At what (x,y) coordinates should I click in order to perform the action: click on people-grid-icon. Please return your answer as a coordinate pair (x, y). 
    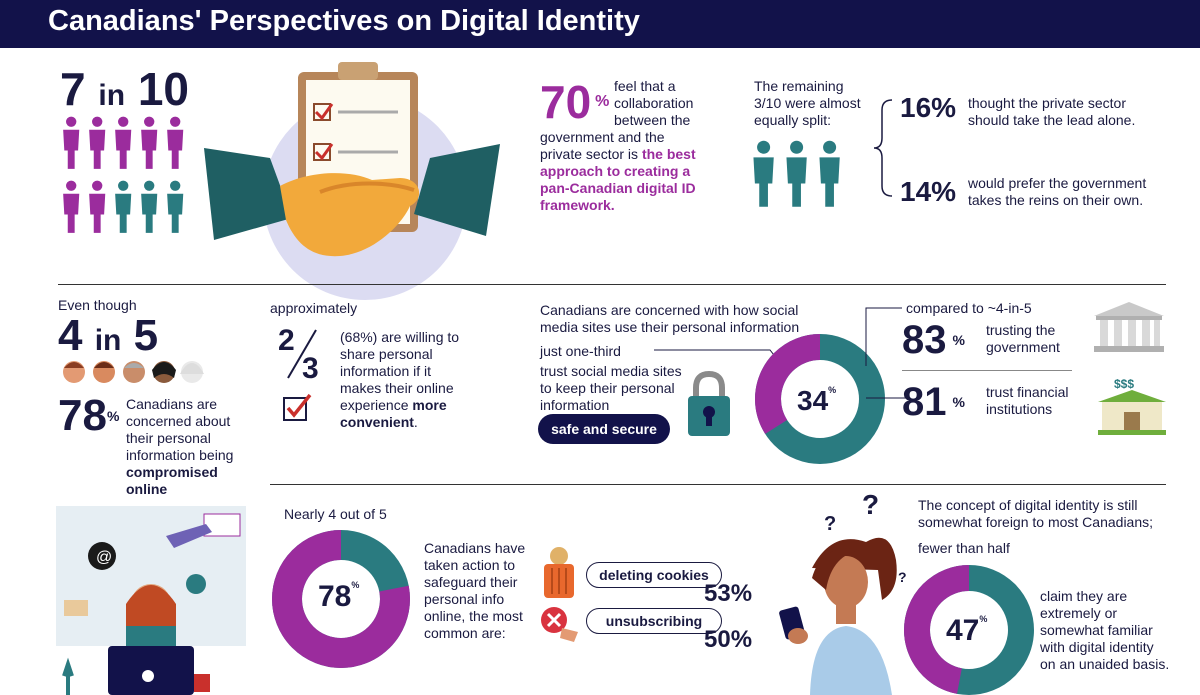
    Looking at the image, I should click on (123, 174).